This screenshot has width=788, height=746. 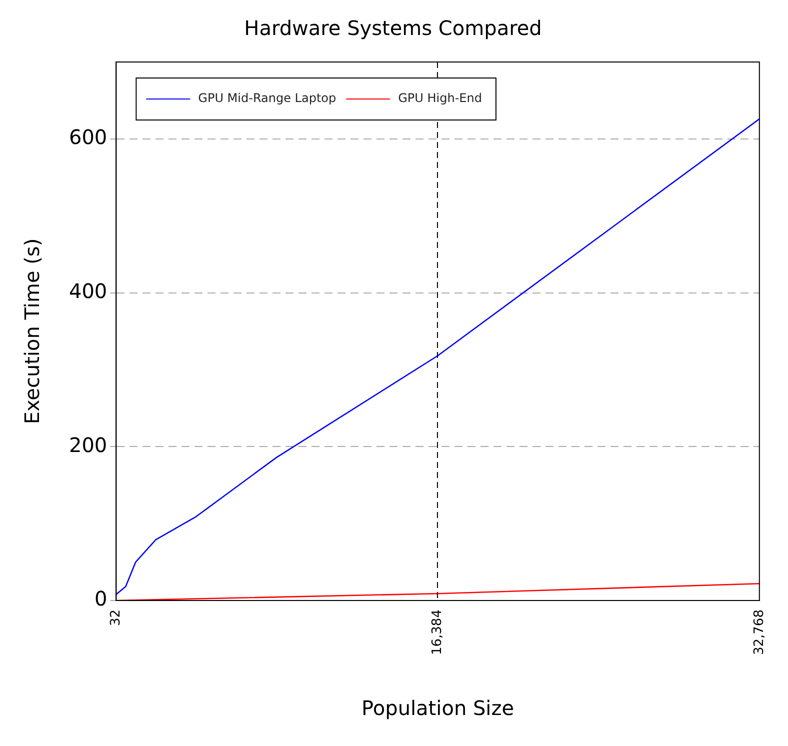 What do you see at coordinates (267, 98) in the screenshot?
I see `legend-label: GPU Mid-Range Laptop` at bounding box center [267, 98].